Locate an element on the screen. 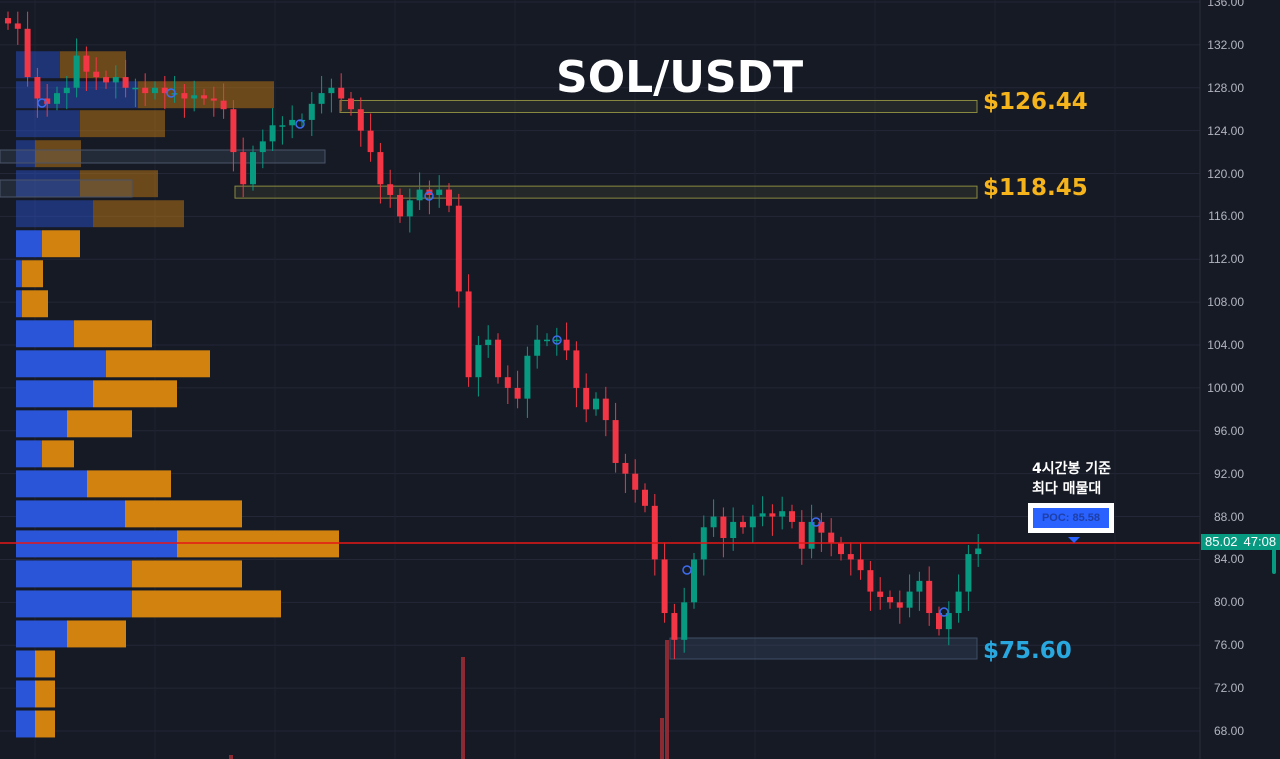 This screenshot has height=759, width=1280. y-tick-label: 132.00 is located at coordinates (1225, 44).